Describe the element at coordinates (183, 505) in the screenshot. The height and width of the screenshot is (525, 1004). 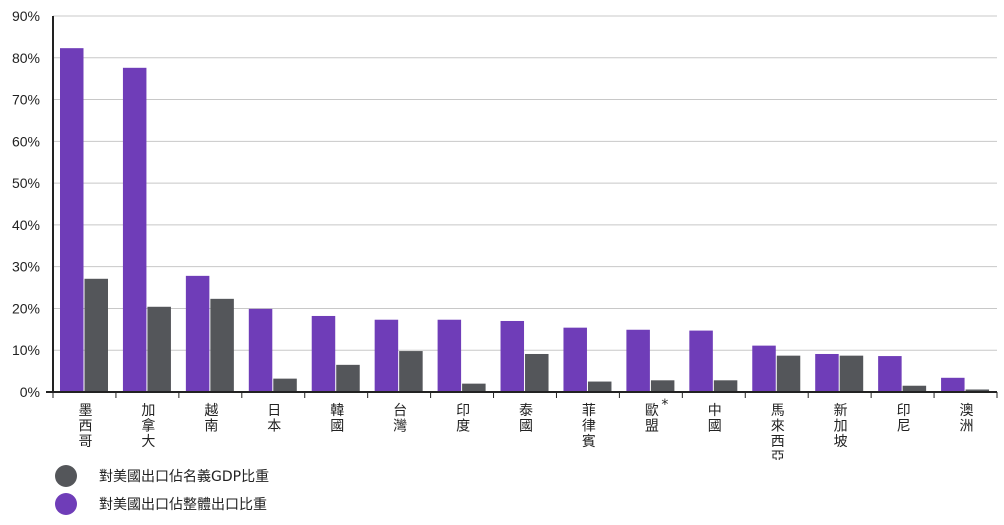
I see `legend-label-exports: 對美國出口佔整體出口比重` at that location.